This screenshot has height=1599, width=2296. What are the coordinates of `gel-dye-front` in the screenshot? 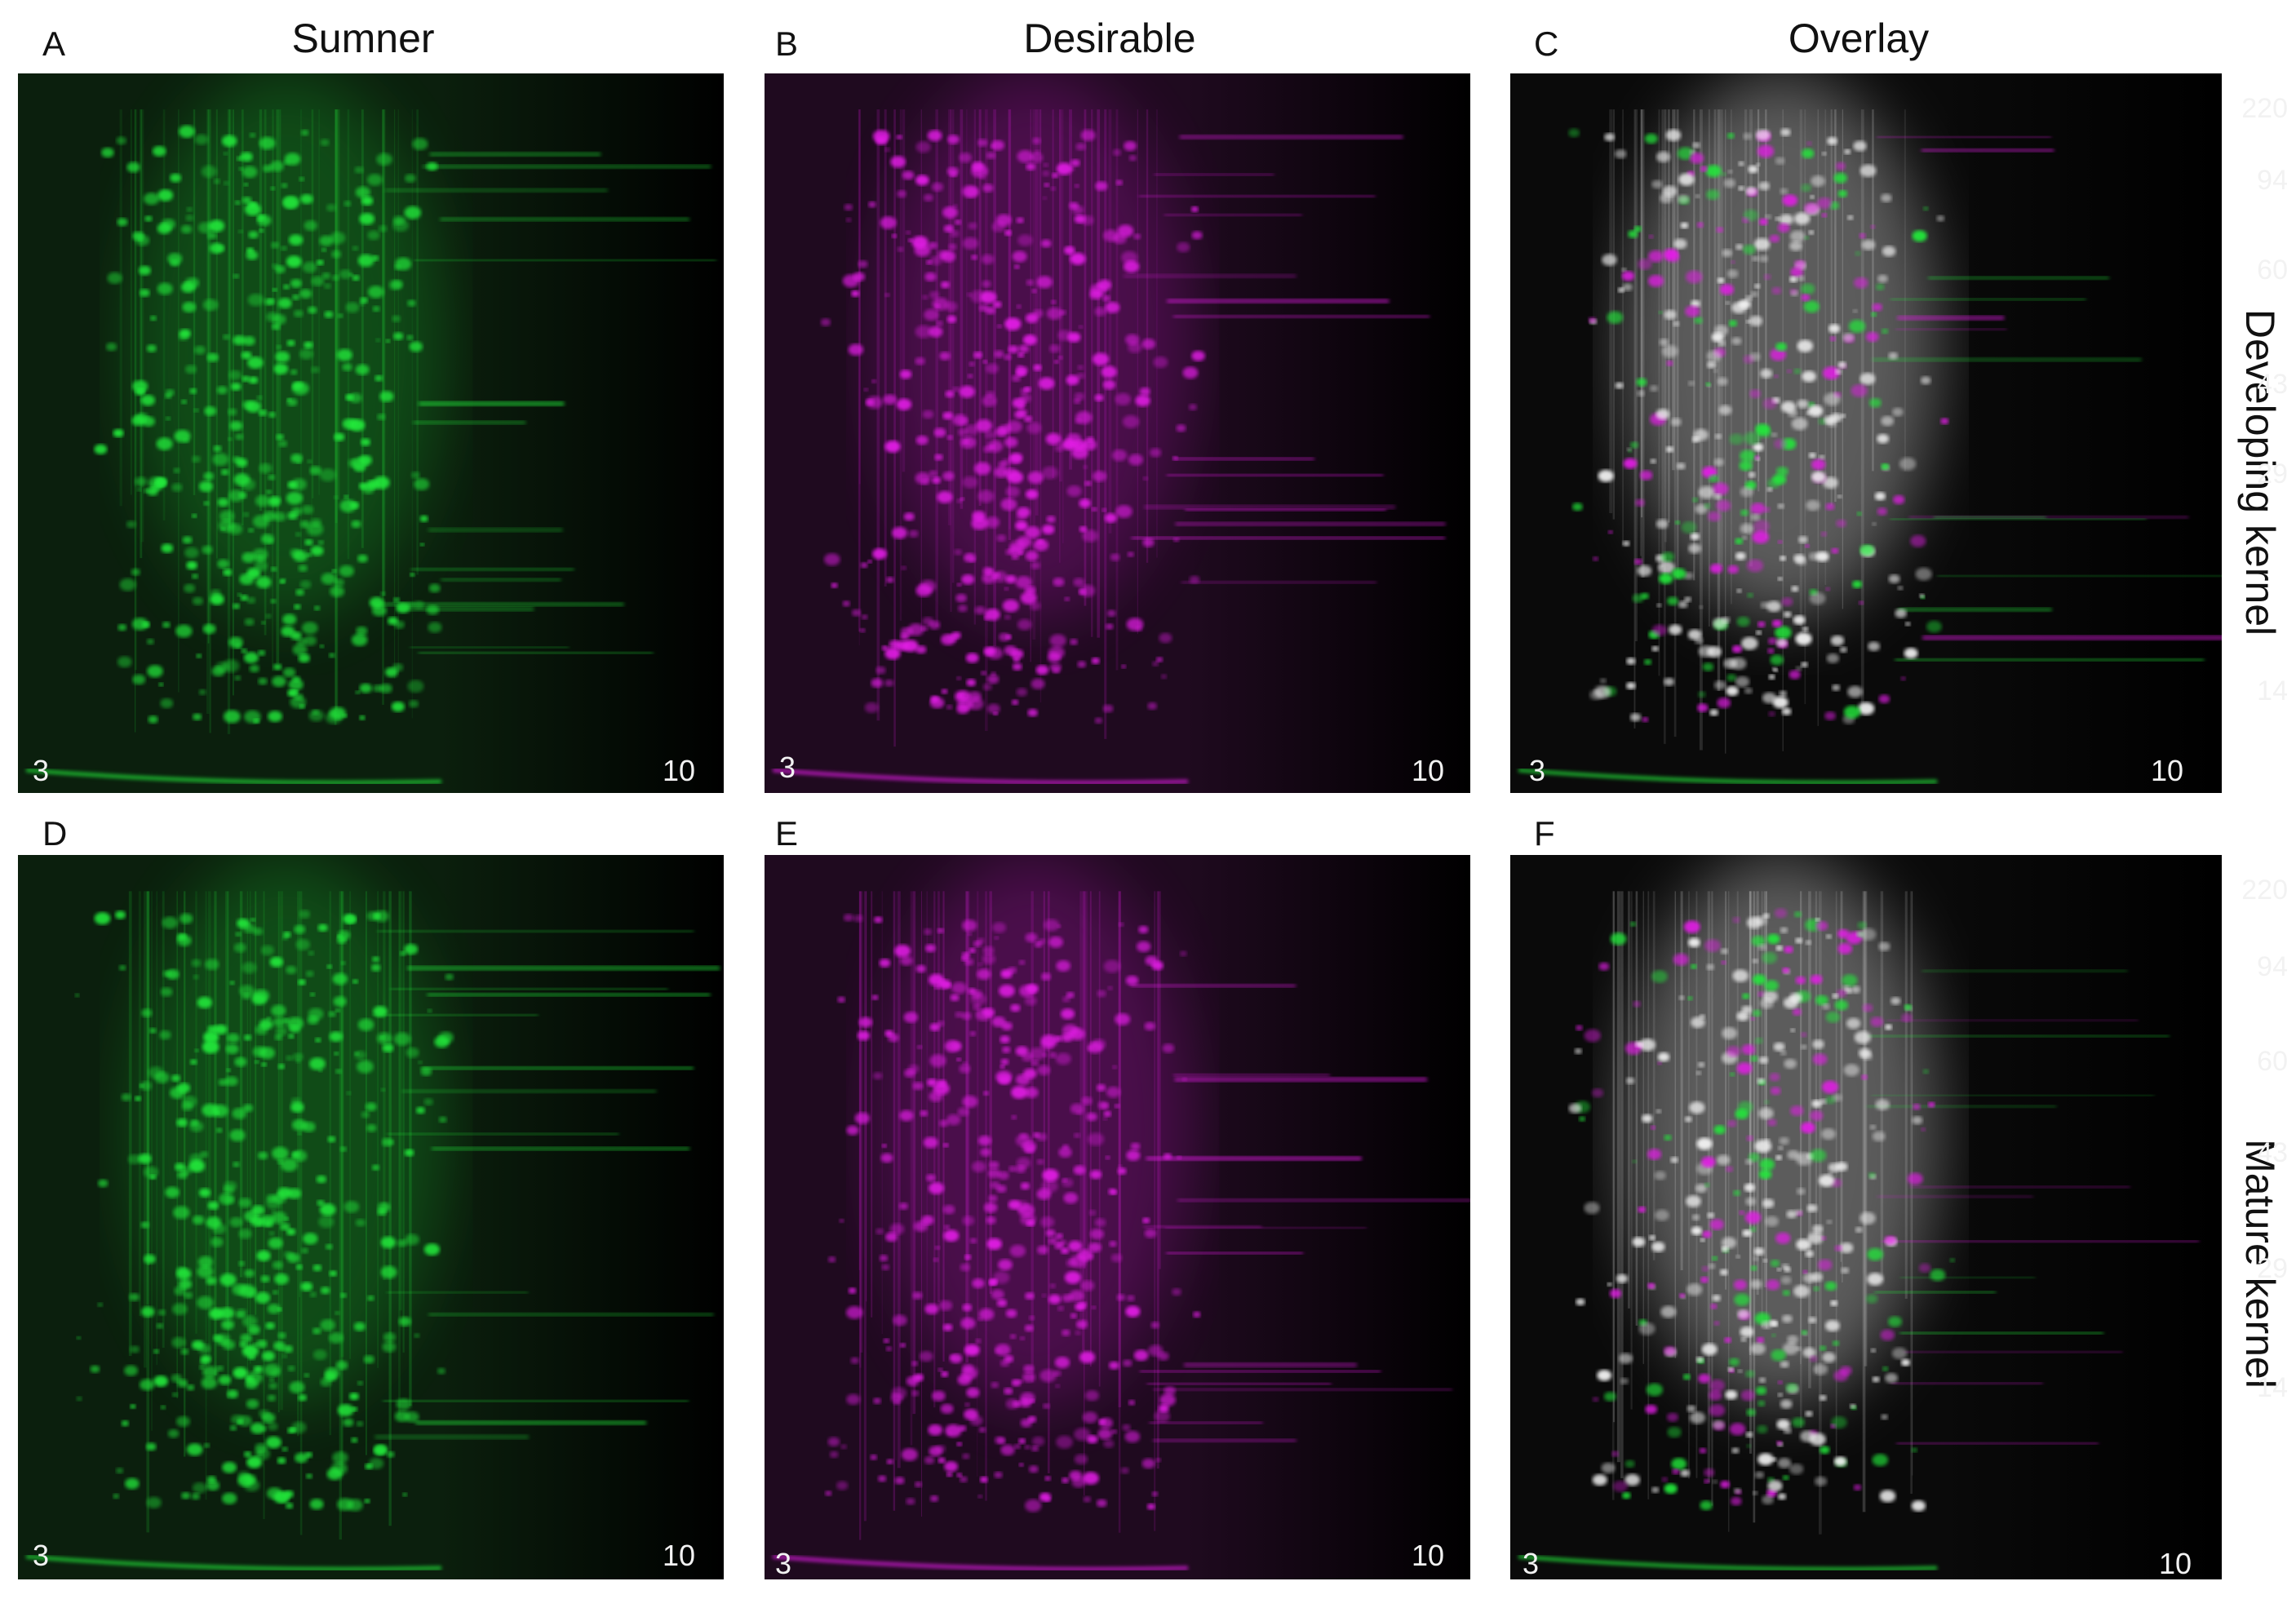 It's located at (980, 776).